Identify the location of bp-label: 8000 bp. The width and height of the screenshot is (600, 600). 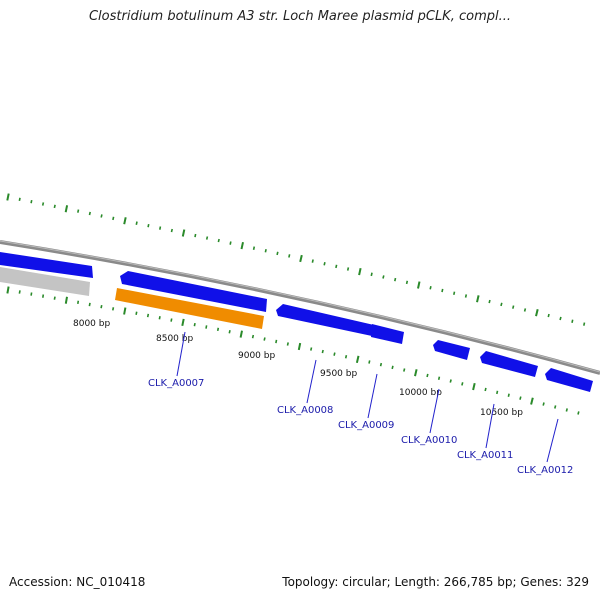
(91, 324).